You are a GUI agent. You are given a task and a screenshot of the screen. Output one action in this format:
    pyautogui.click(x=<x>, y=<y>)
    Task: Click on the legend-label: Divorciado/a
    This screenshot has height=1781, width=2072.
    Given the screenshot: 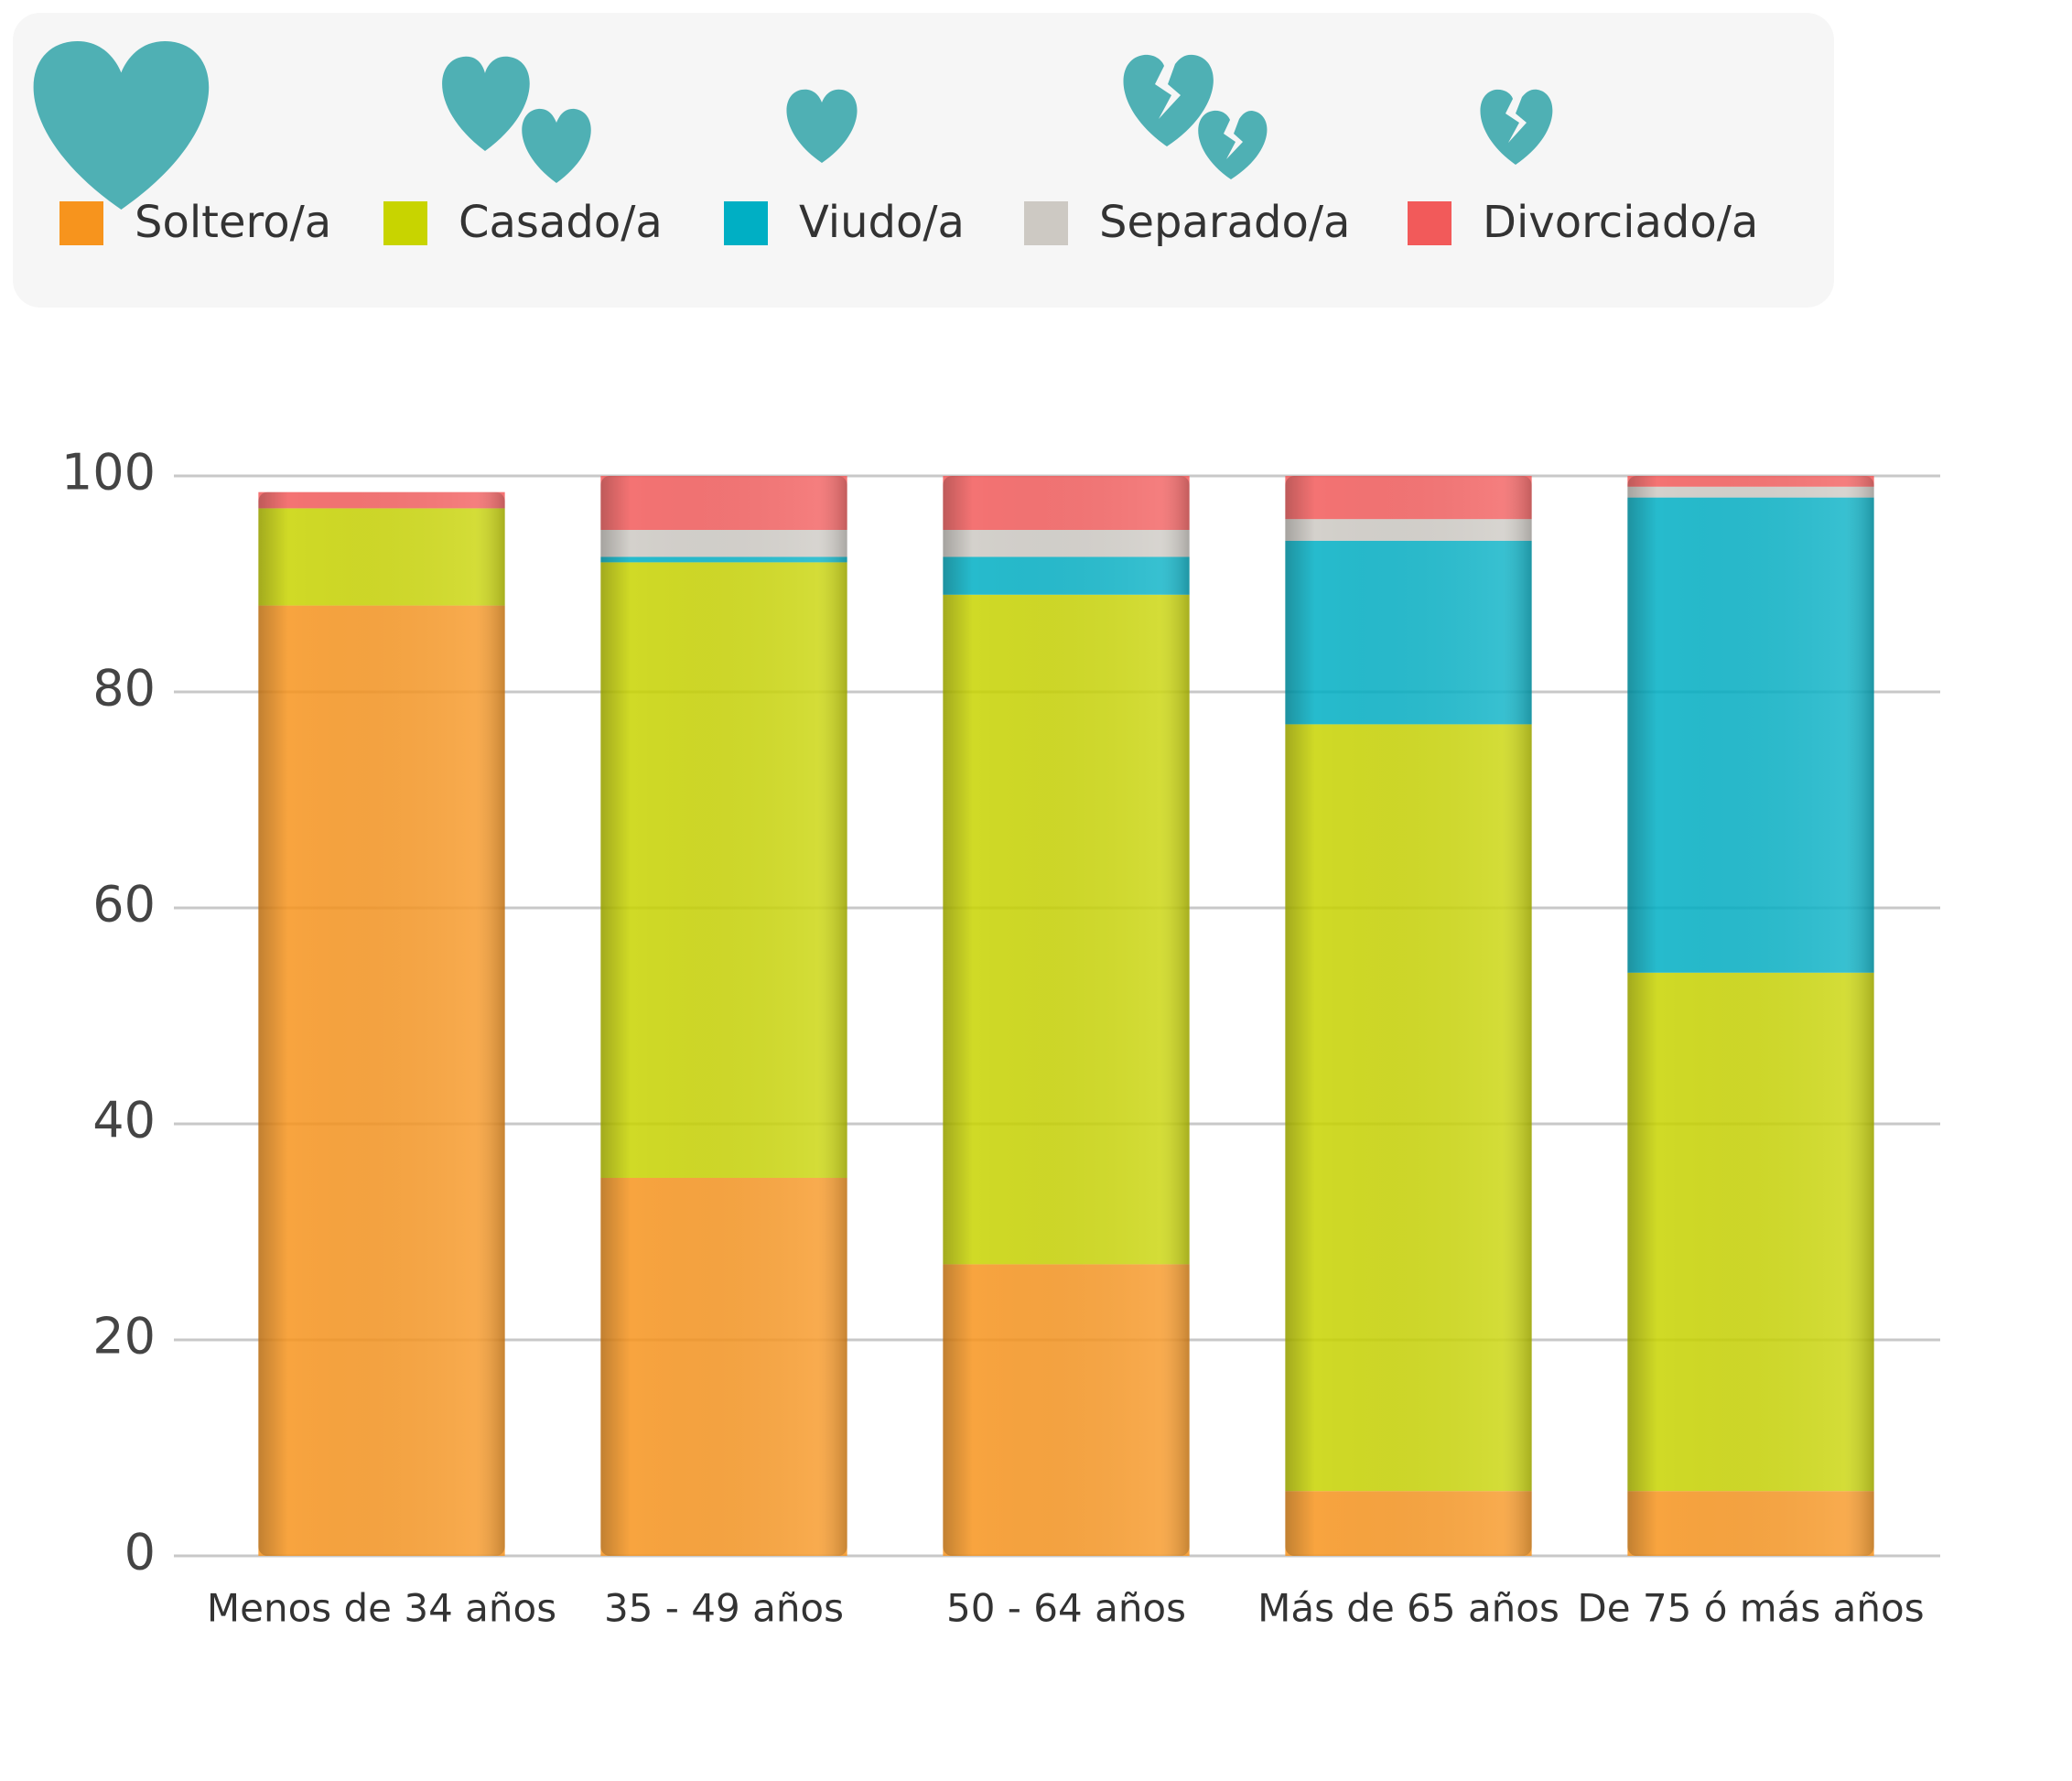 What is the action you would take?
    pyautogui.click(x=1620, y=222)
    